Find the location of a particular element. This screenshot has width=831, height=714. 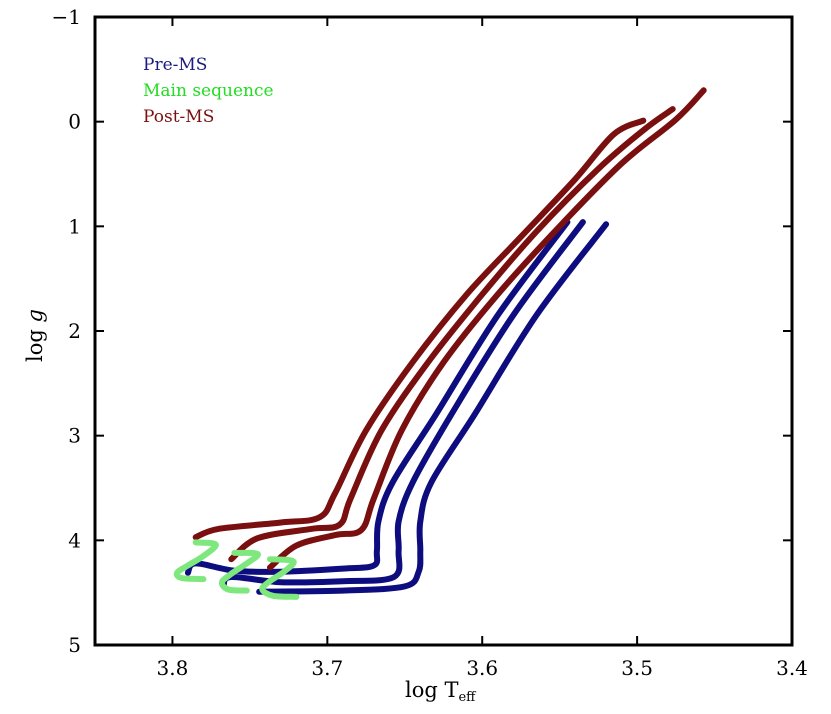

x-tick-label-1: 3.7 is located at coordinates (327, 668).